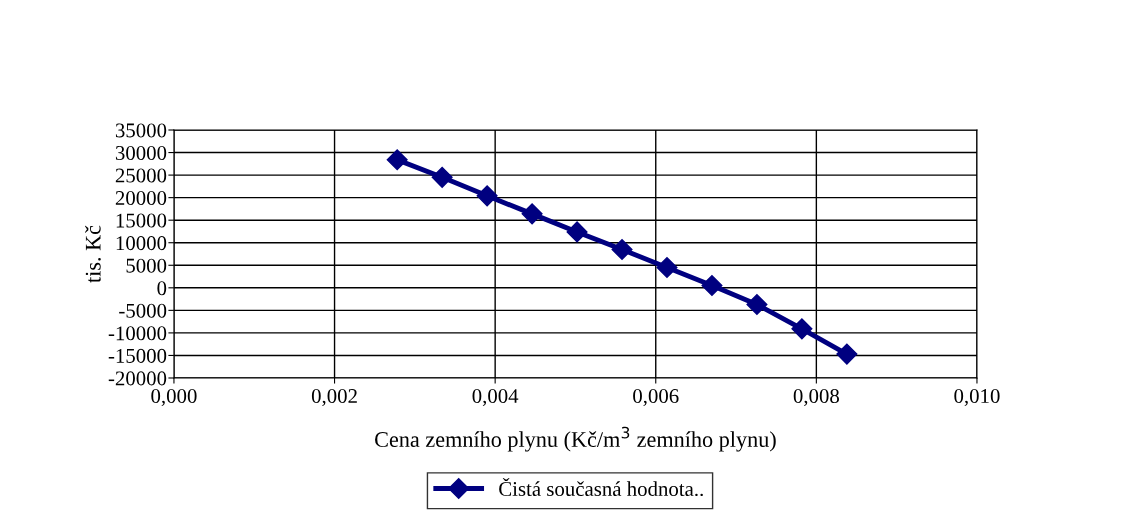 The width and height of the screenshot is (1131, 519). I want to click on y-tick-label: -10000, so click(137, 333).